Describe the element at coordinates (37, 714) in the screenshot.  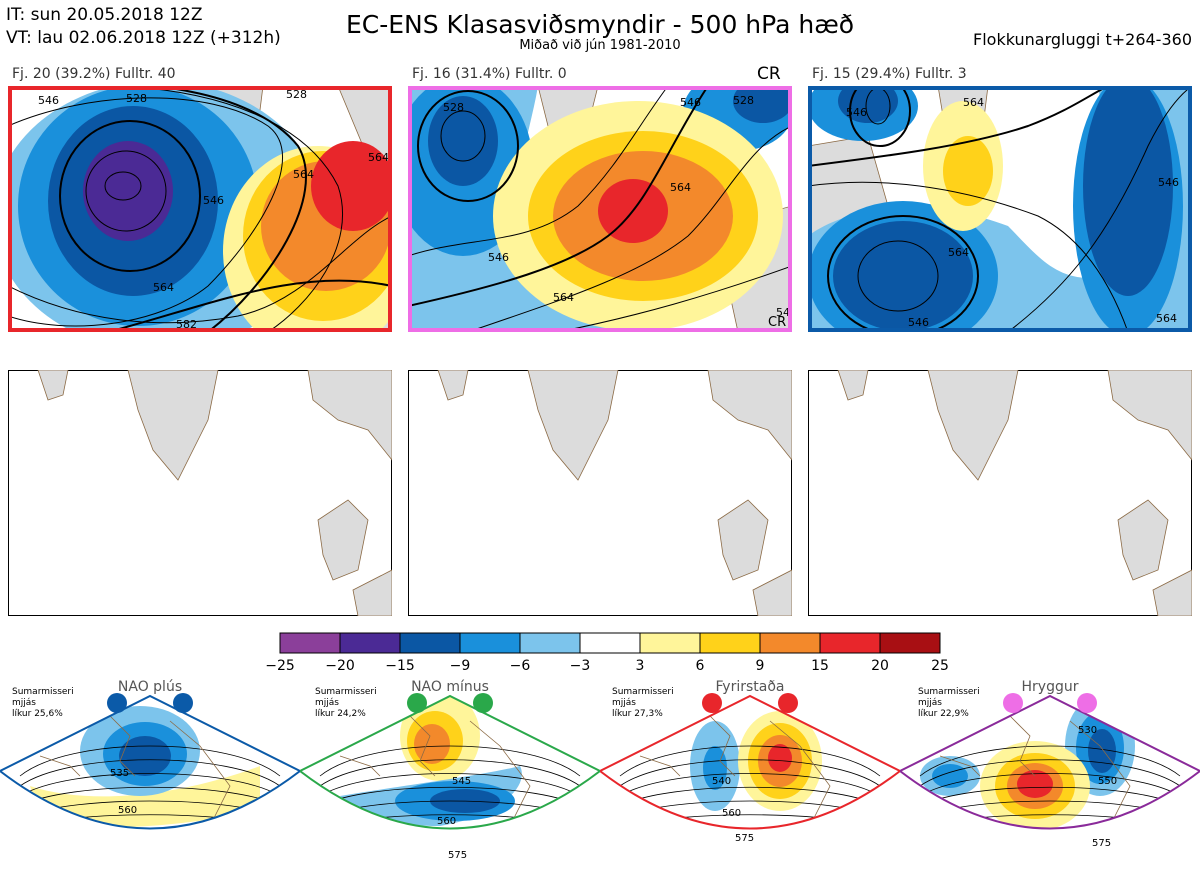
I see `regime-probability: líkur 25,6%` at that location.